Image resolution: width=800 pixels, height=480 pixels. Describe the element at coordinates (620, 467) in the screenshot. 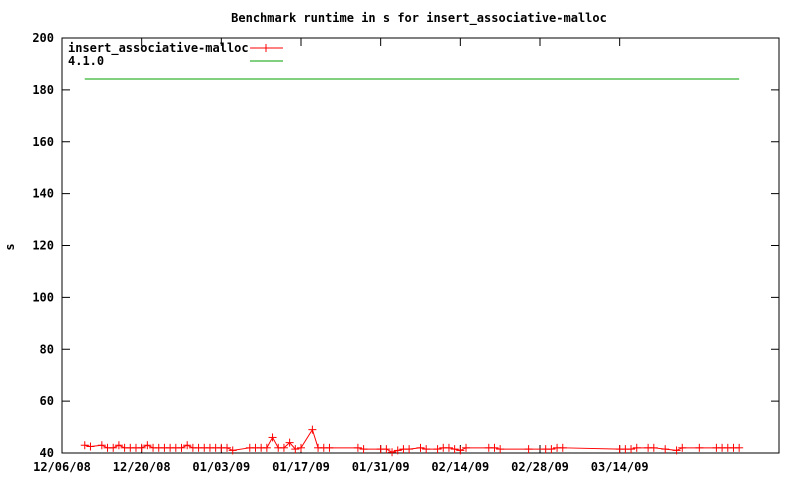

I see `x-tick-label: 03/14/09` at that location.